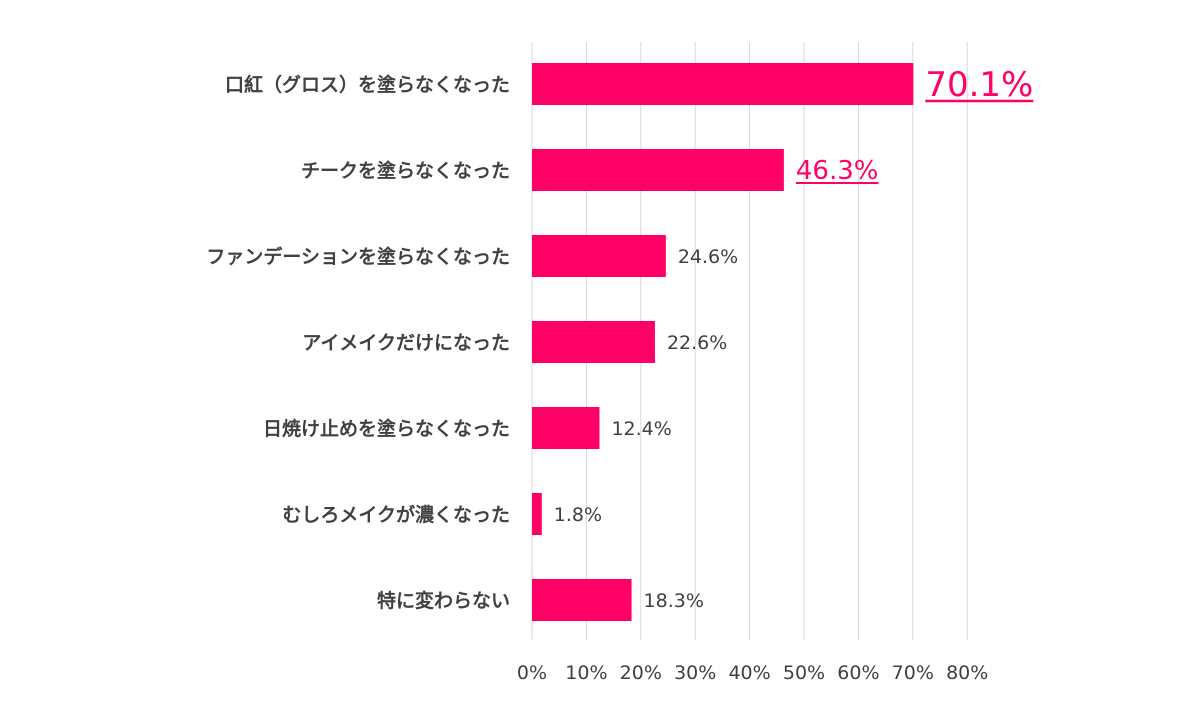 The width and height of the screenshot is (1200, 721). What do you see at coordinates (837, 171) in the screenshot?
I see `value-label-highlighted: 46.3%` at bounding box center [837, 171].